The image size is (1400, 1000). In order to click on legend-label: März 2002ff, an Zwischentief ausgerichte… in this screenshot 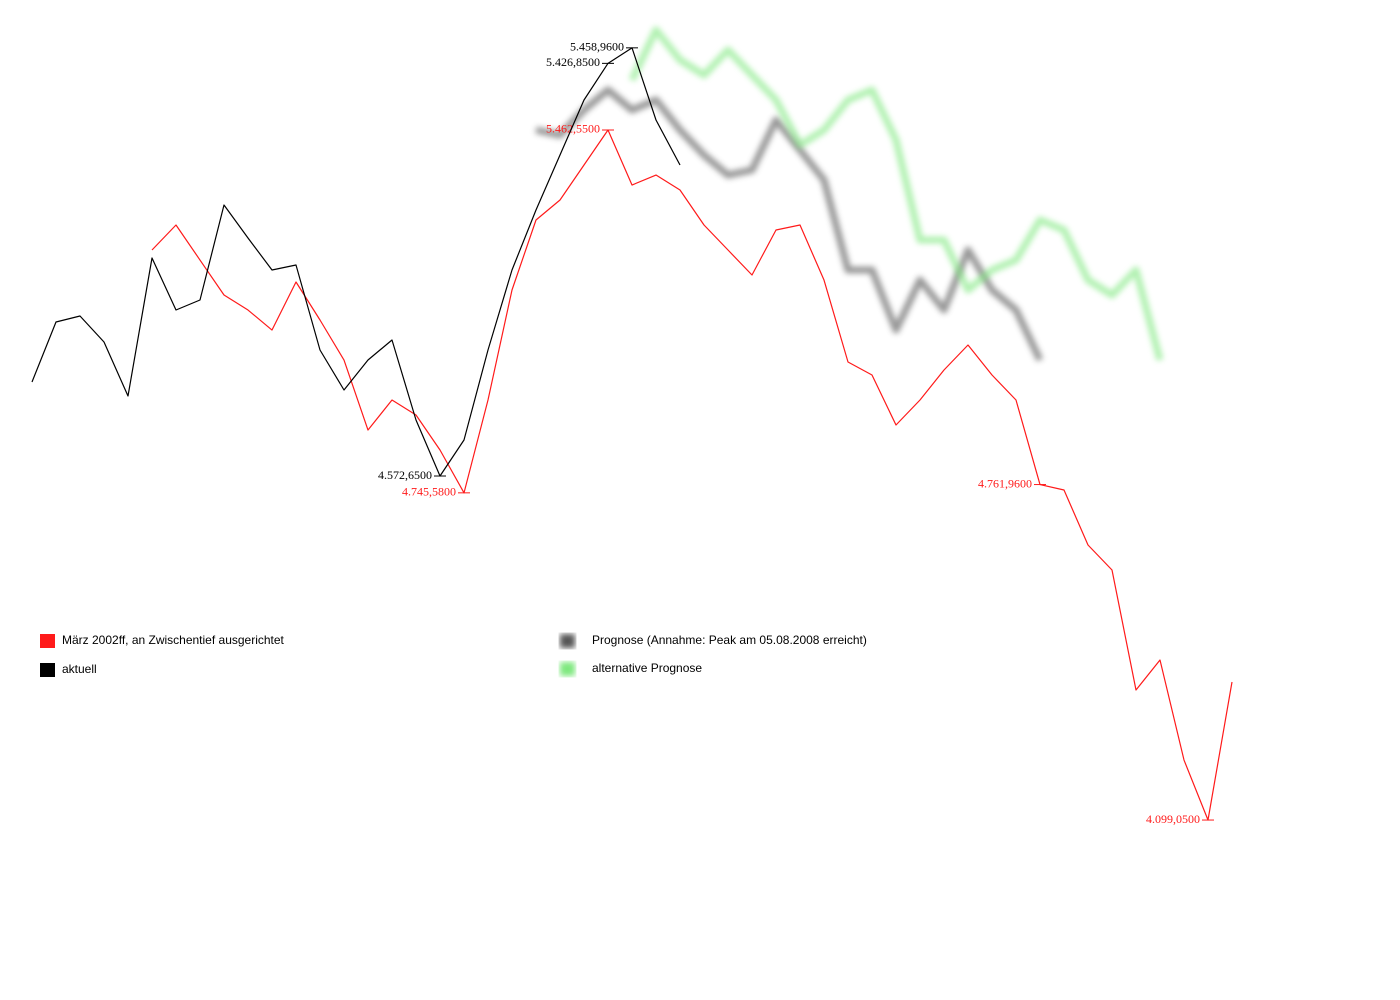, I will do `click(173, 640)`.